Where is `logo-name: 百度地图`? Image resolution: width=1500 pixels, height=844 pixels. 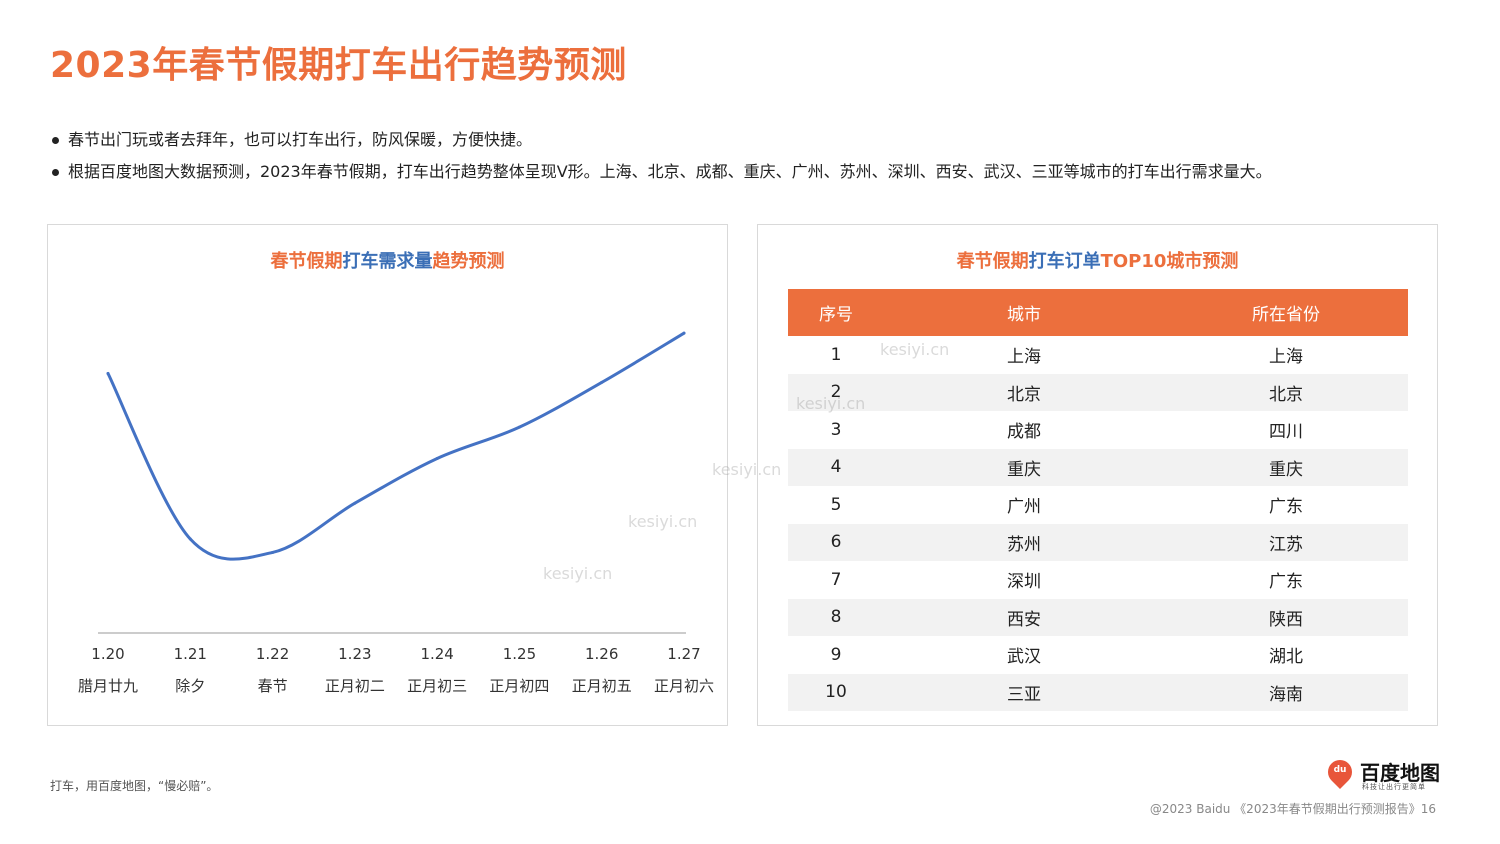 logo-name: 百度地图 is located at coordinates (1400, 773).